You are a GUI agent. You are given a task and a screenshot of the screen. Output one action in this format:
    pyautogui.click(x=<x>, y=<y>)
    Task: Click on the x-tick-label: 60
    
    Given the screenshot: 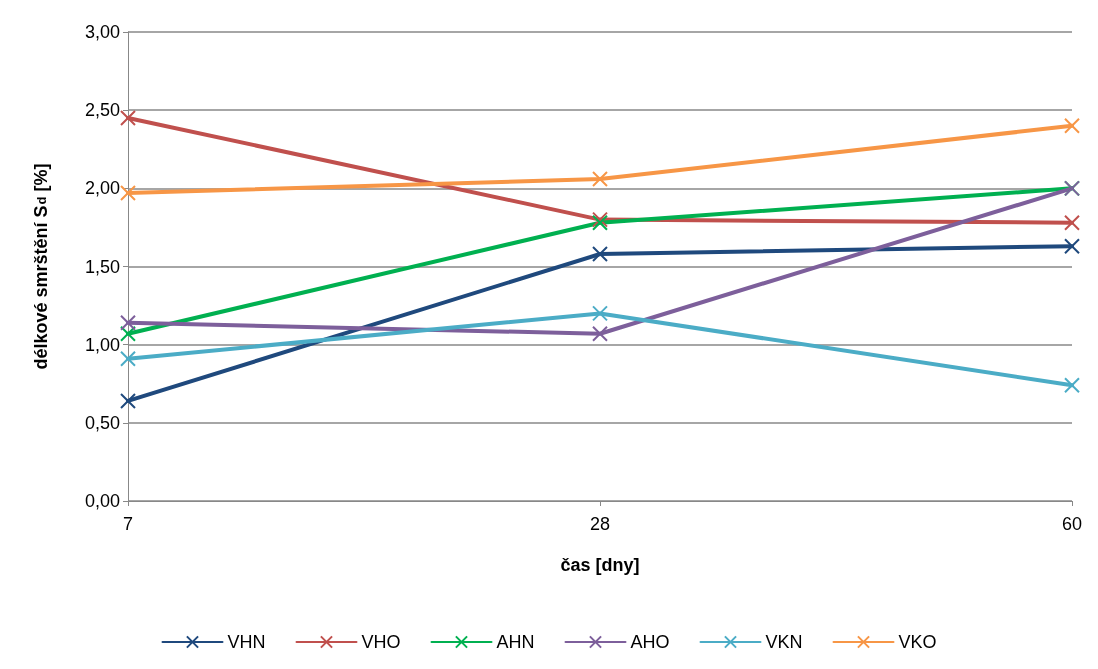 What is the action you would take?
    pyautogui.click(x=1072, y=524)
    